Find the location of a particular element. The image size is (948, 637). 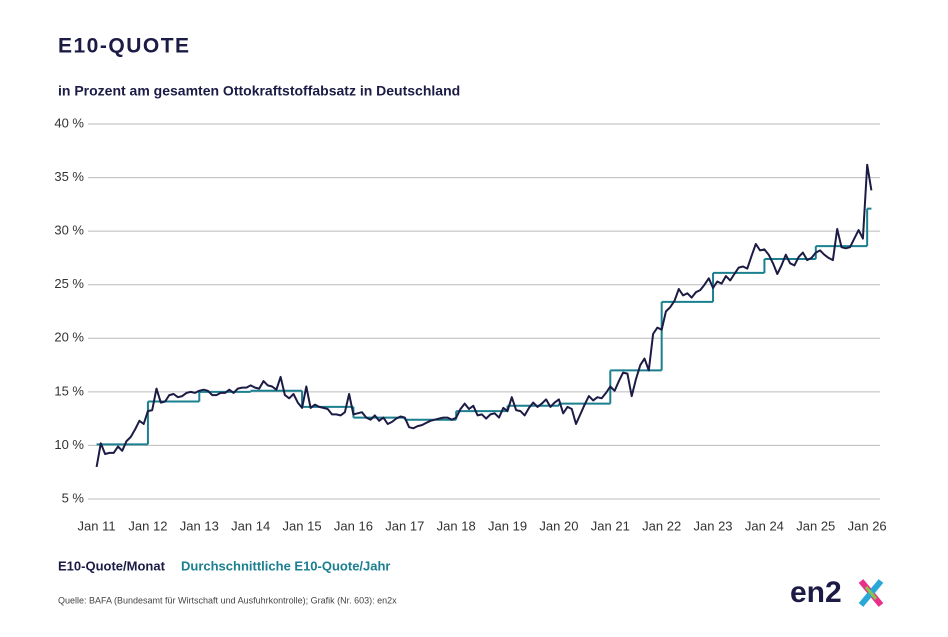

x-tick-label: Jan 19 is located at coordinates (507, 525).